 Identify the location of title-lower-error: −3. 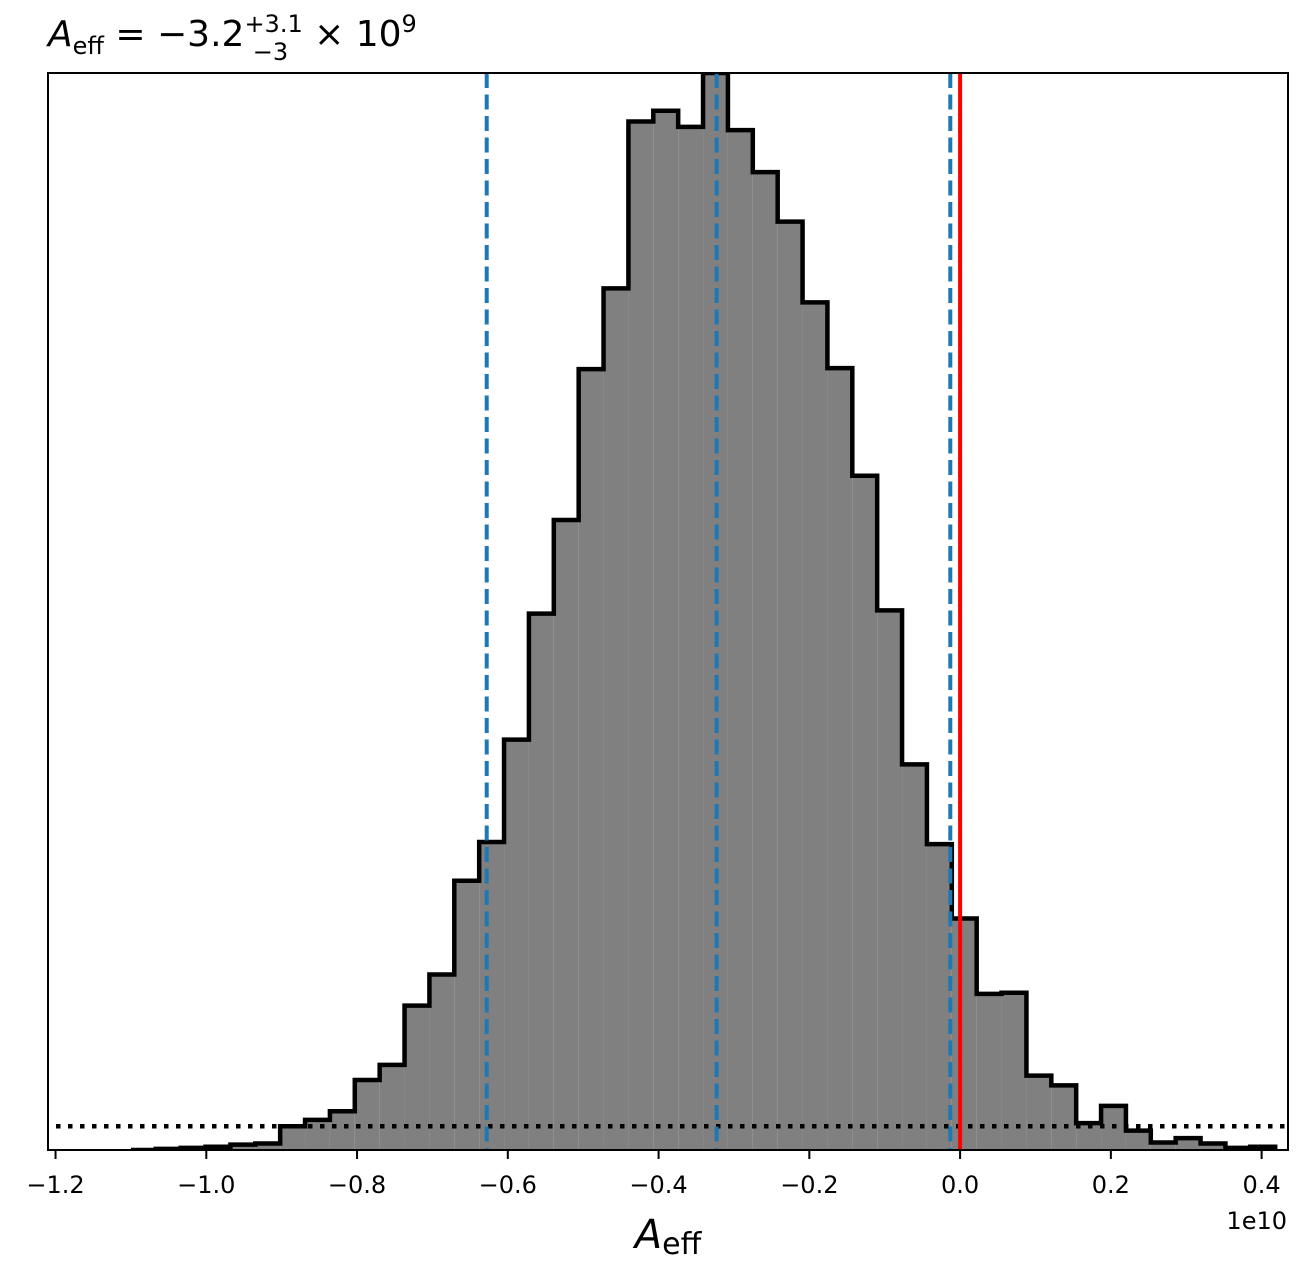
(270, 52).